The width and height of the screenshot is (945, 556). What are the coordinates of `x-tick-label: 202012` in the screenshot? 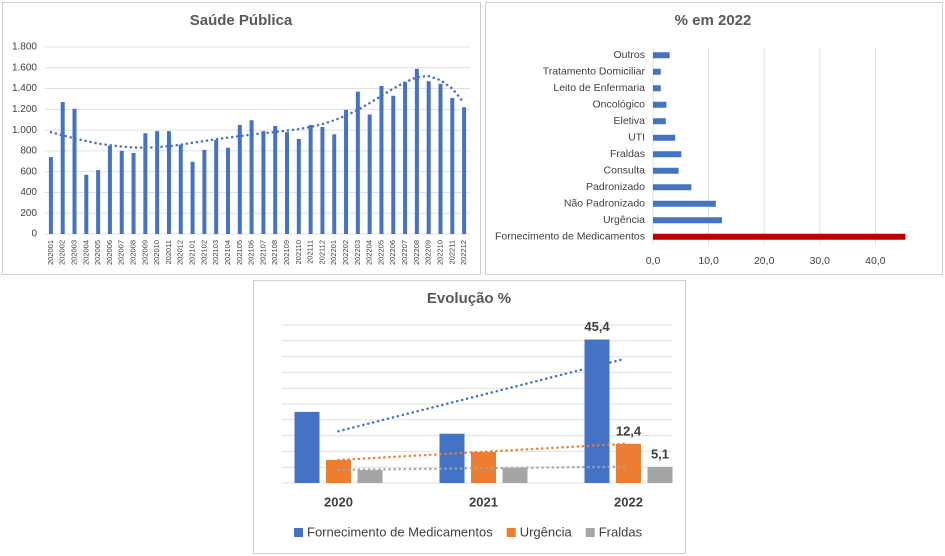 It's located at (180, 252).